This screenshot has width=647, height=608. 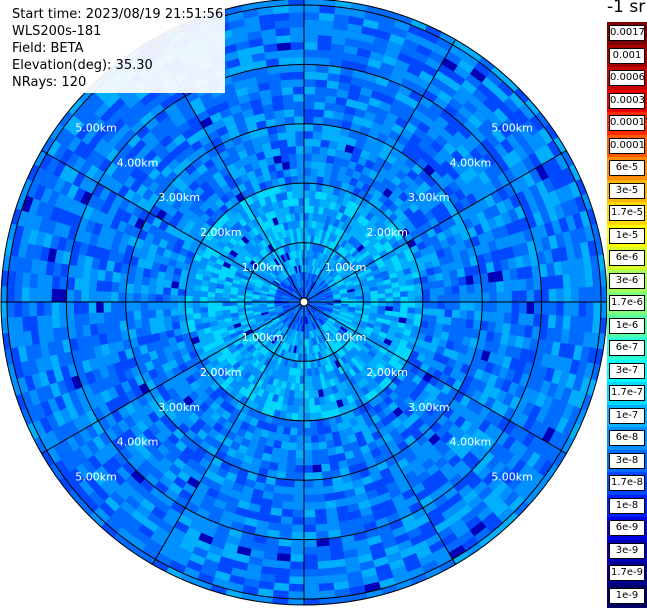 I want to click on nrays-text: NRays: 120, so click(x=117, y=82).